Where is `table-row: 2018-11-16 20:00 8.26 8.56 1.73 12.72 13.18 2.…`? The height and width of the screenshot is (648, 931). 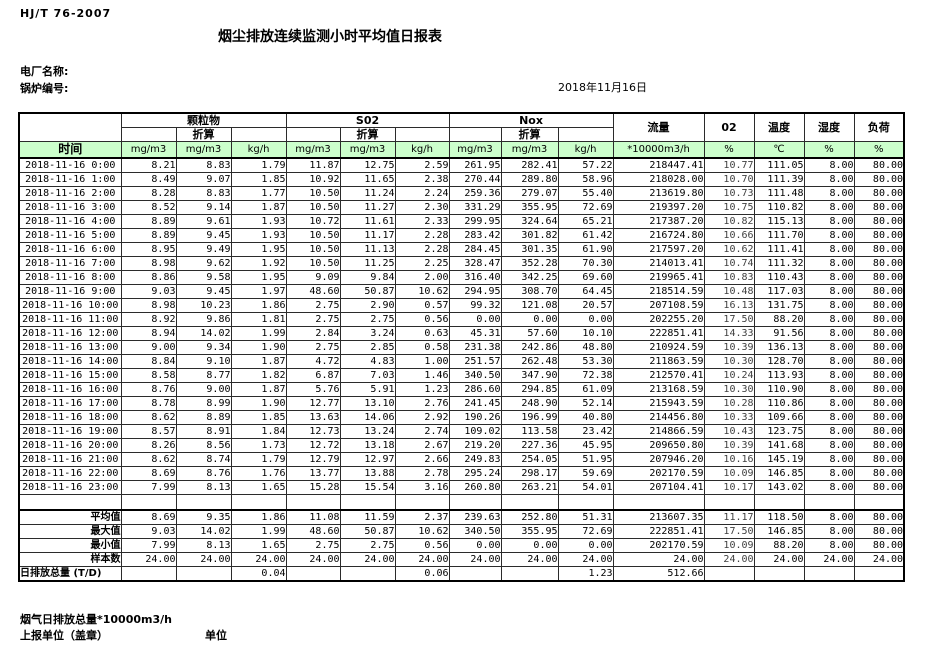 table-row: 2018-11-16 20:00 8.26 8.56 1.73 12.72 13.18 2.… is located at coordinates (461, 445).